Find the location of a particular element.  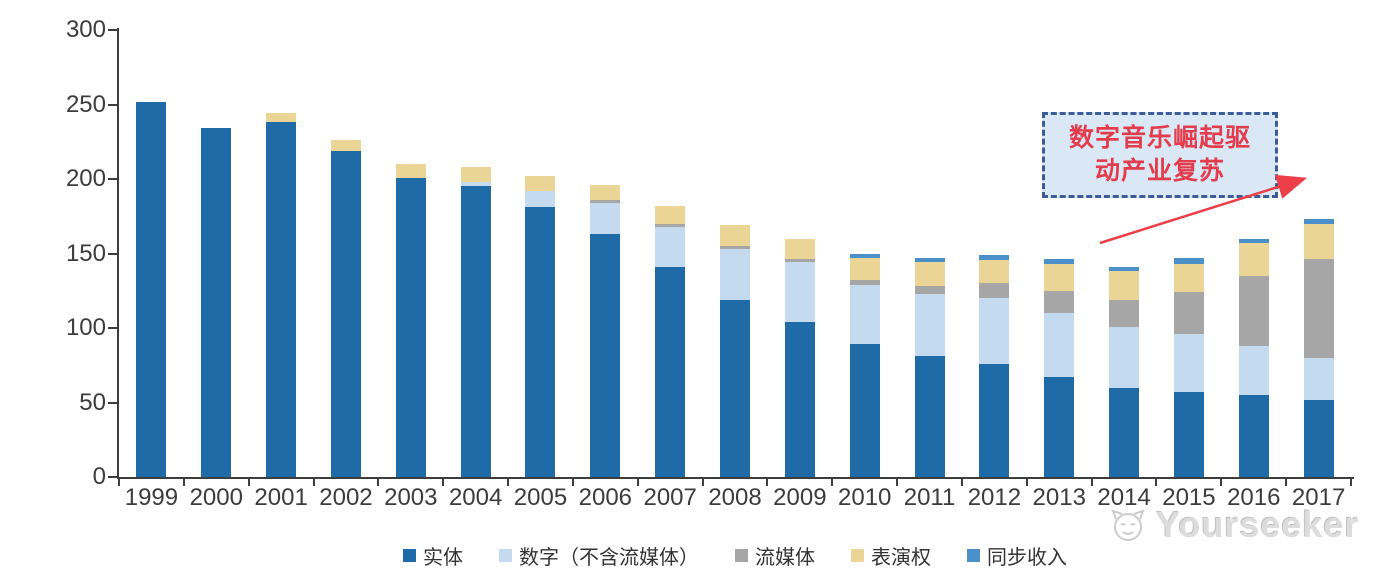

legend: 实体 数字（不含流媒体） 流媒体 表演权 同步收入 is located at coordinates (735, 555).